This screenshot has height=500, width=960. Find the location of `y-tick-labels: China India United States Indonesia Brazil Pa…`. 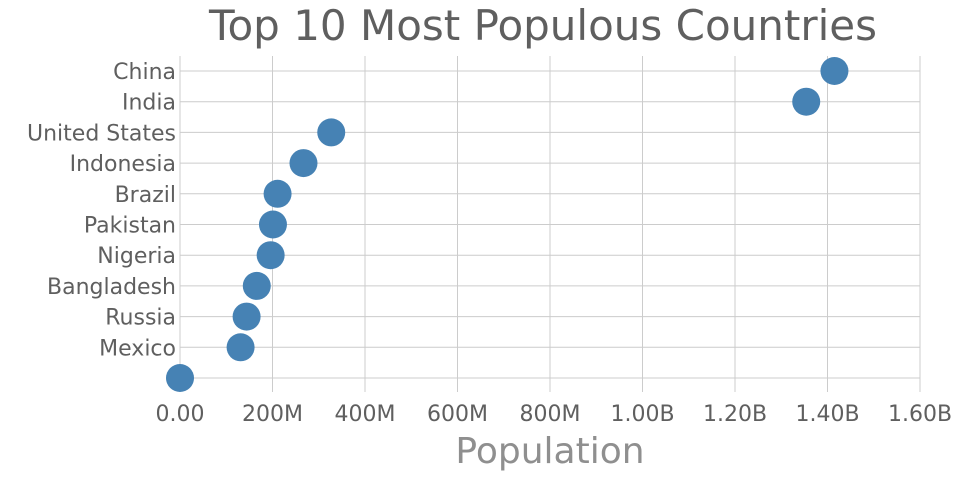

y-tick-labels: China India United States Indonesia Brazil Pa… is located at coordinates (101, 210).